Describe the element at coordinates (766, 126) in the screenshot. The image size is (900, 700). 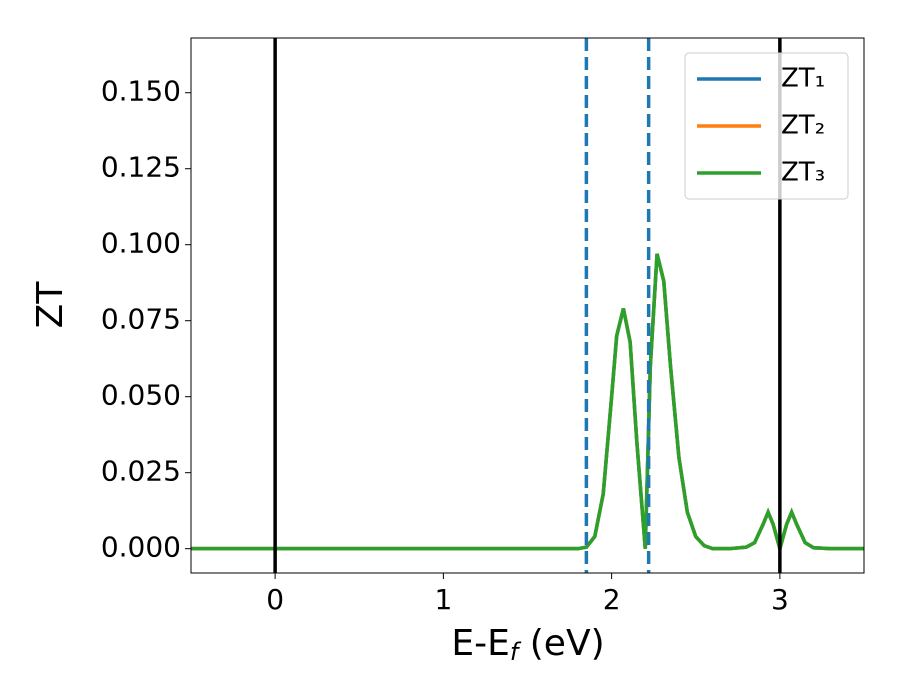
I see `legend-box` at that location.